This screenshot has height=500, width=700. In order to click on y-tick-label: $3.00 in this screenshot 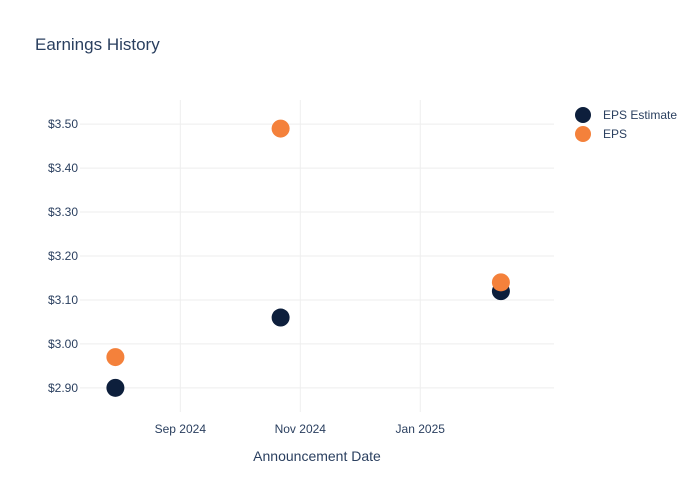, I will do `click(63, 344)`.